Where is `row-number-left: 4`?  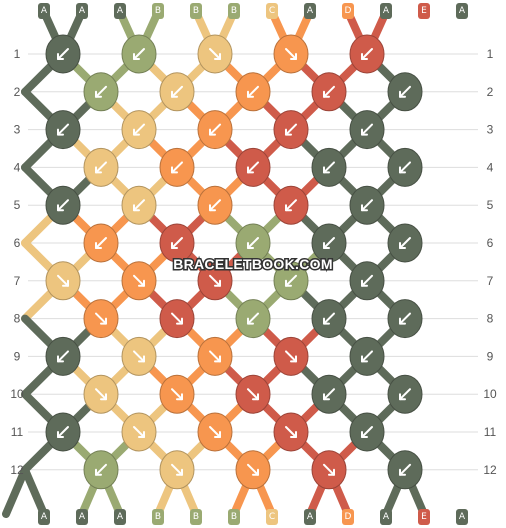
row-number-left: 4 is located at coordinates (17, 167).